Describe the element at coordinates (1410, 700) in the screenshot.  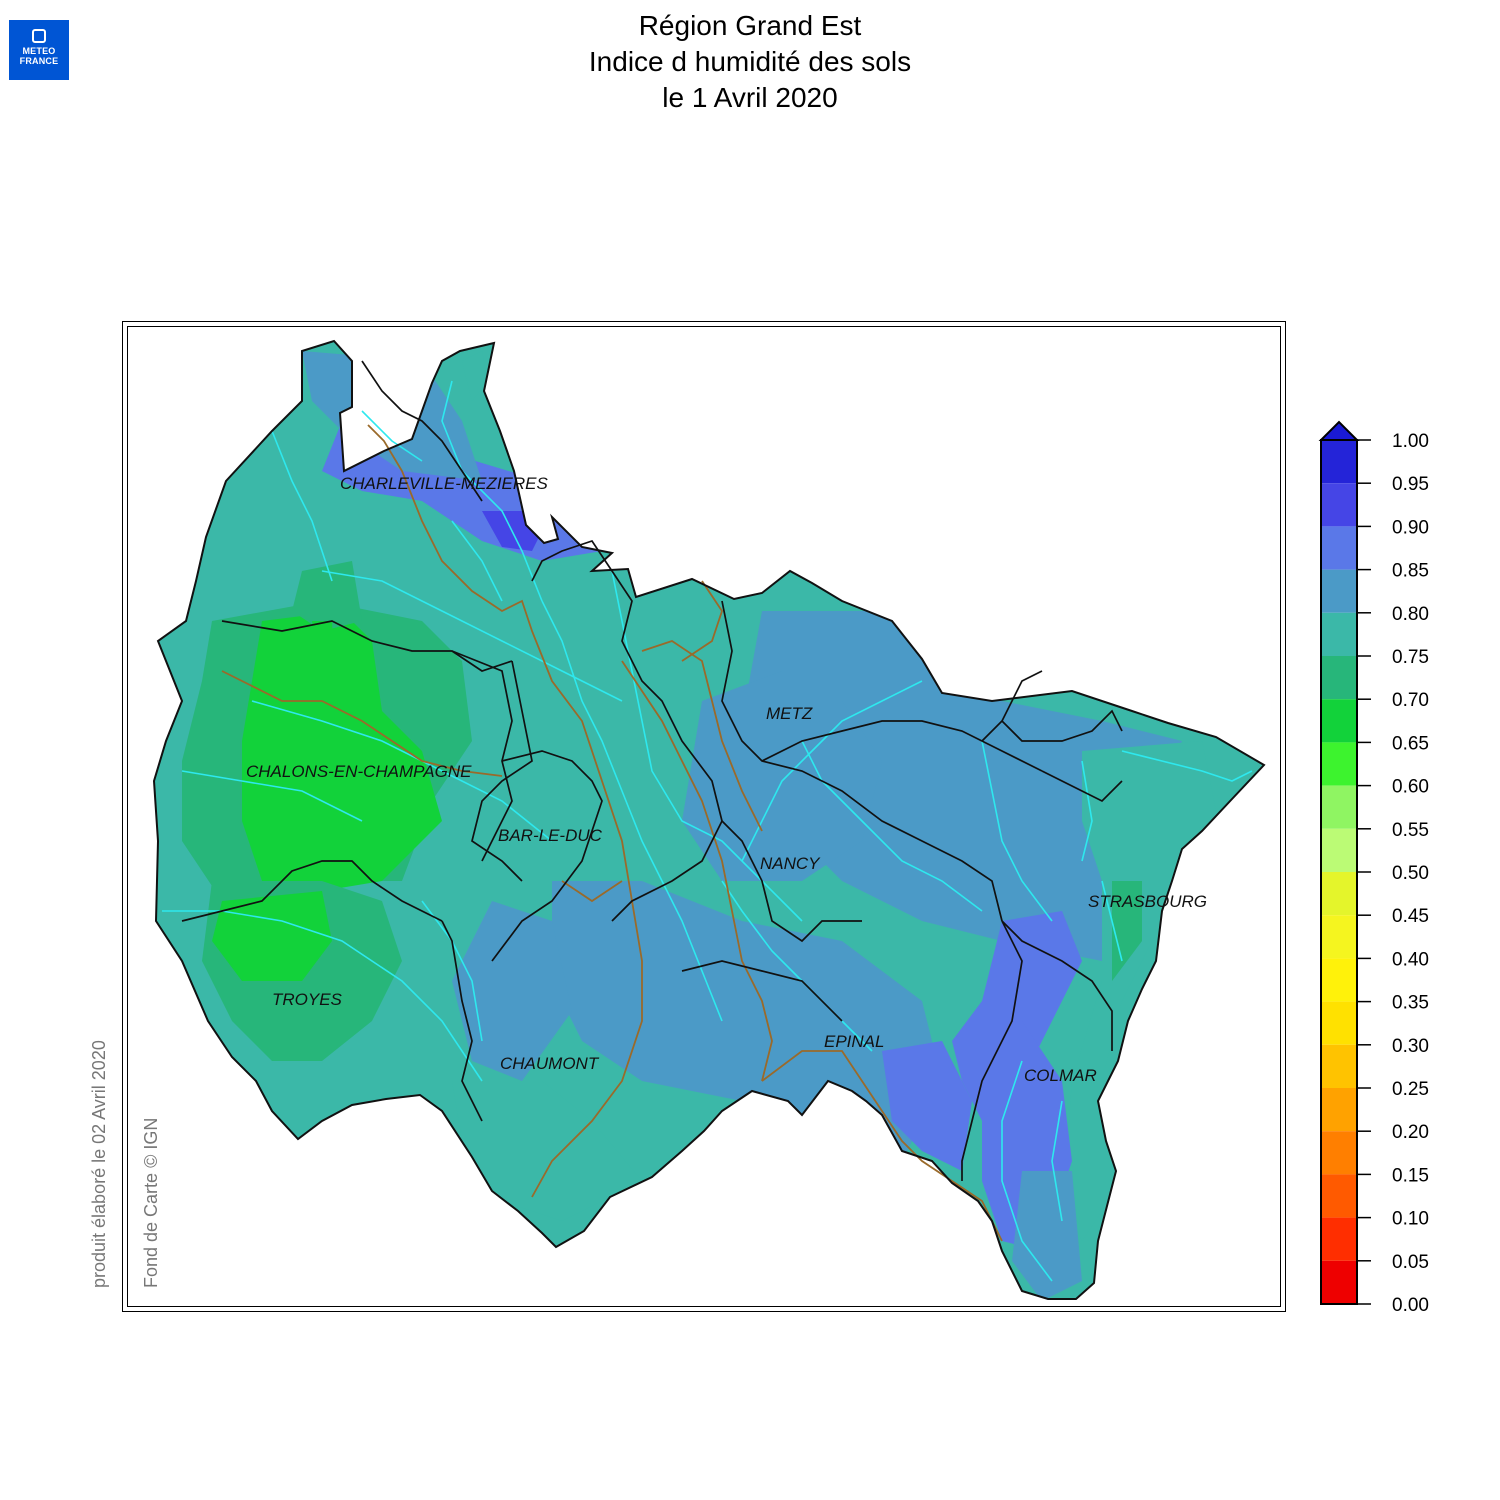
I see `legend-label: 0.70` at that location.